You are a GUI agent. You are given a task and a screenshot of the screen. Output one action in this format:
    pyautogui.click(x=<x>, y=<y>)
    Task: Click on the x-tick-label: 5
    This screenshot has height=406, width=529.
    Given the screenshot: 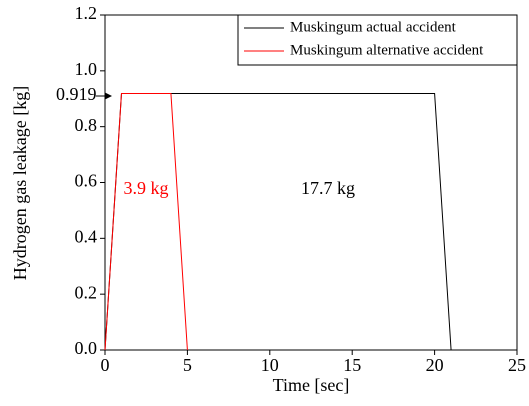 What is the action you would take?
    pyautogui.click(x=187, y=365)
    